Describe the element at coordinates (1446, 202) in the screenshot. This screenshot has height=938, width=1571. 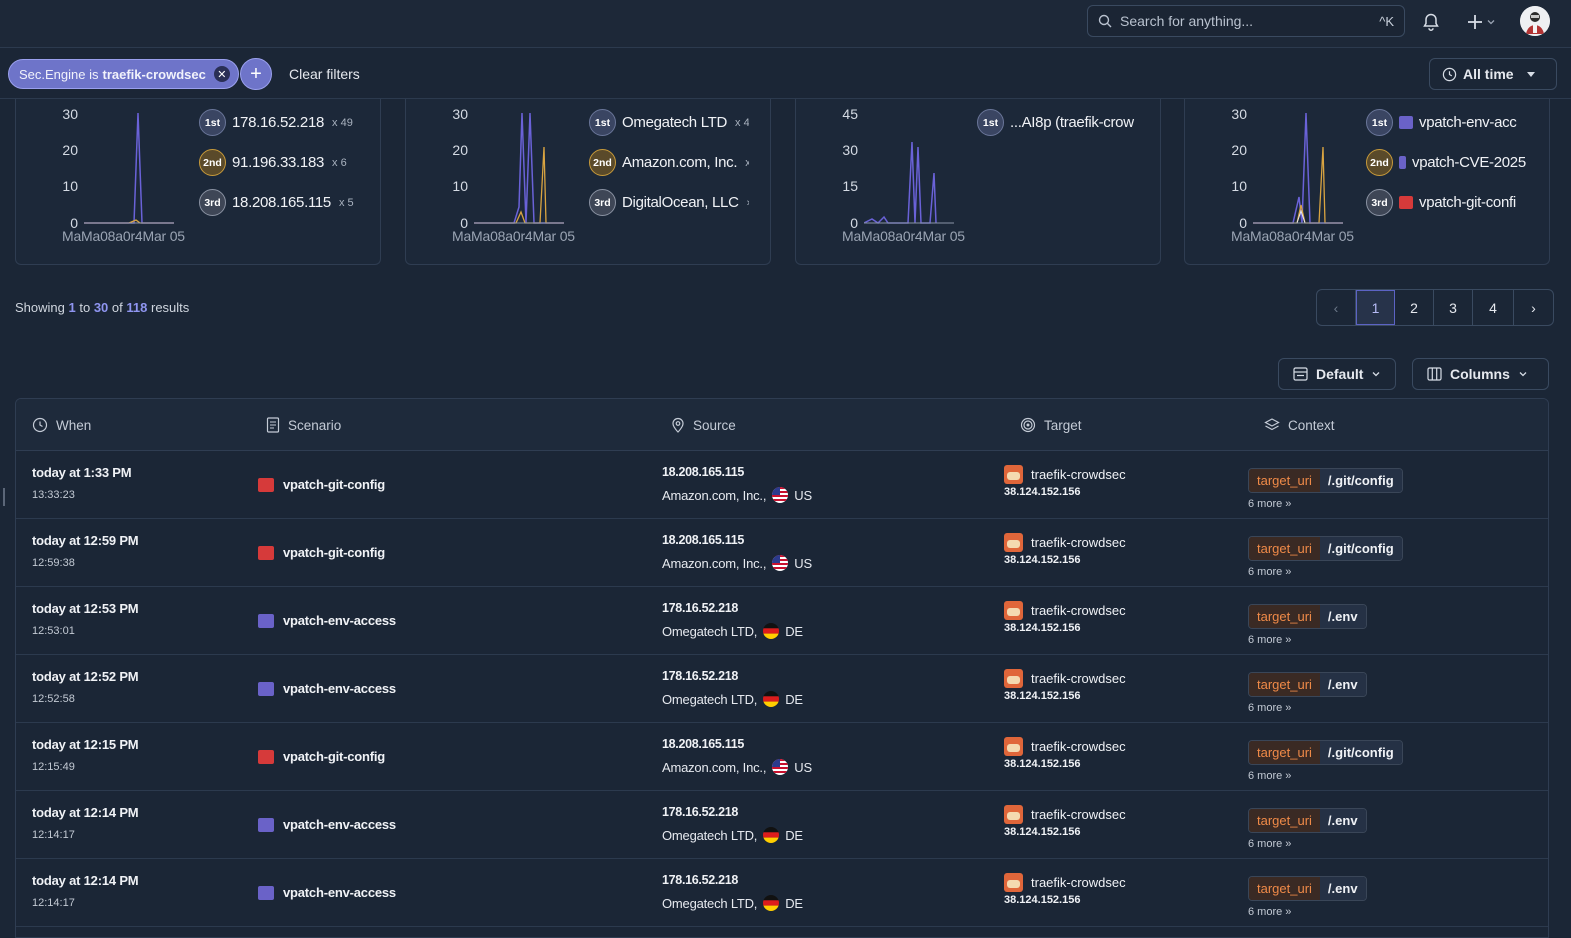
I see `rank-item: 3rd vpatch-git-confi` at that location.